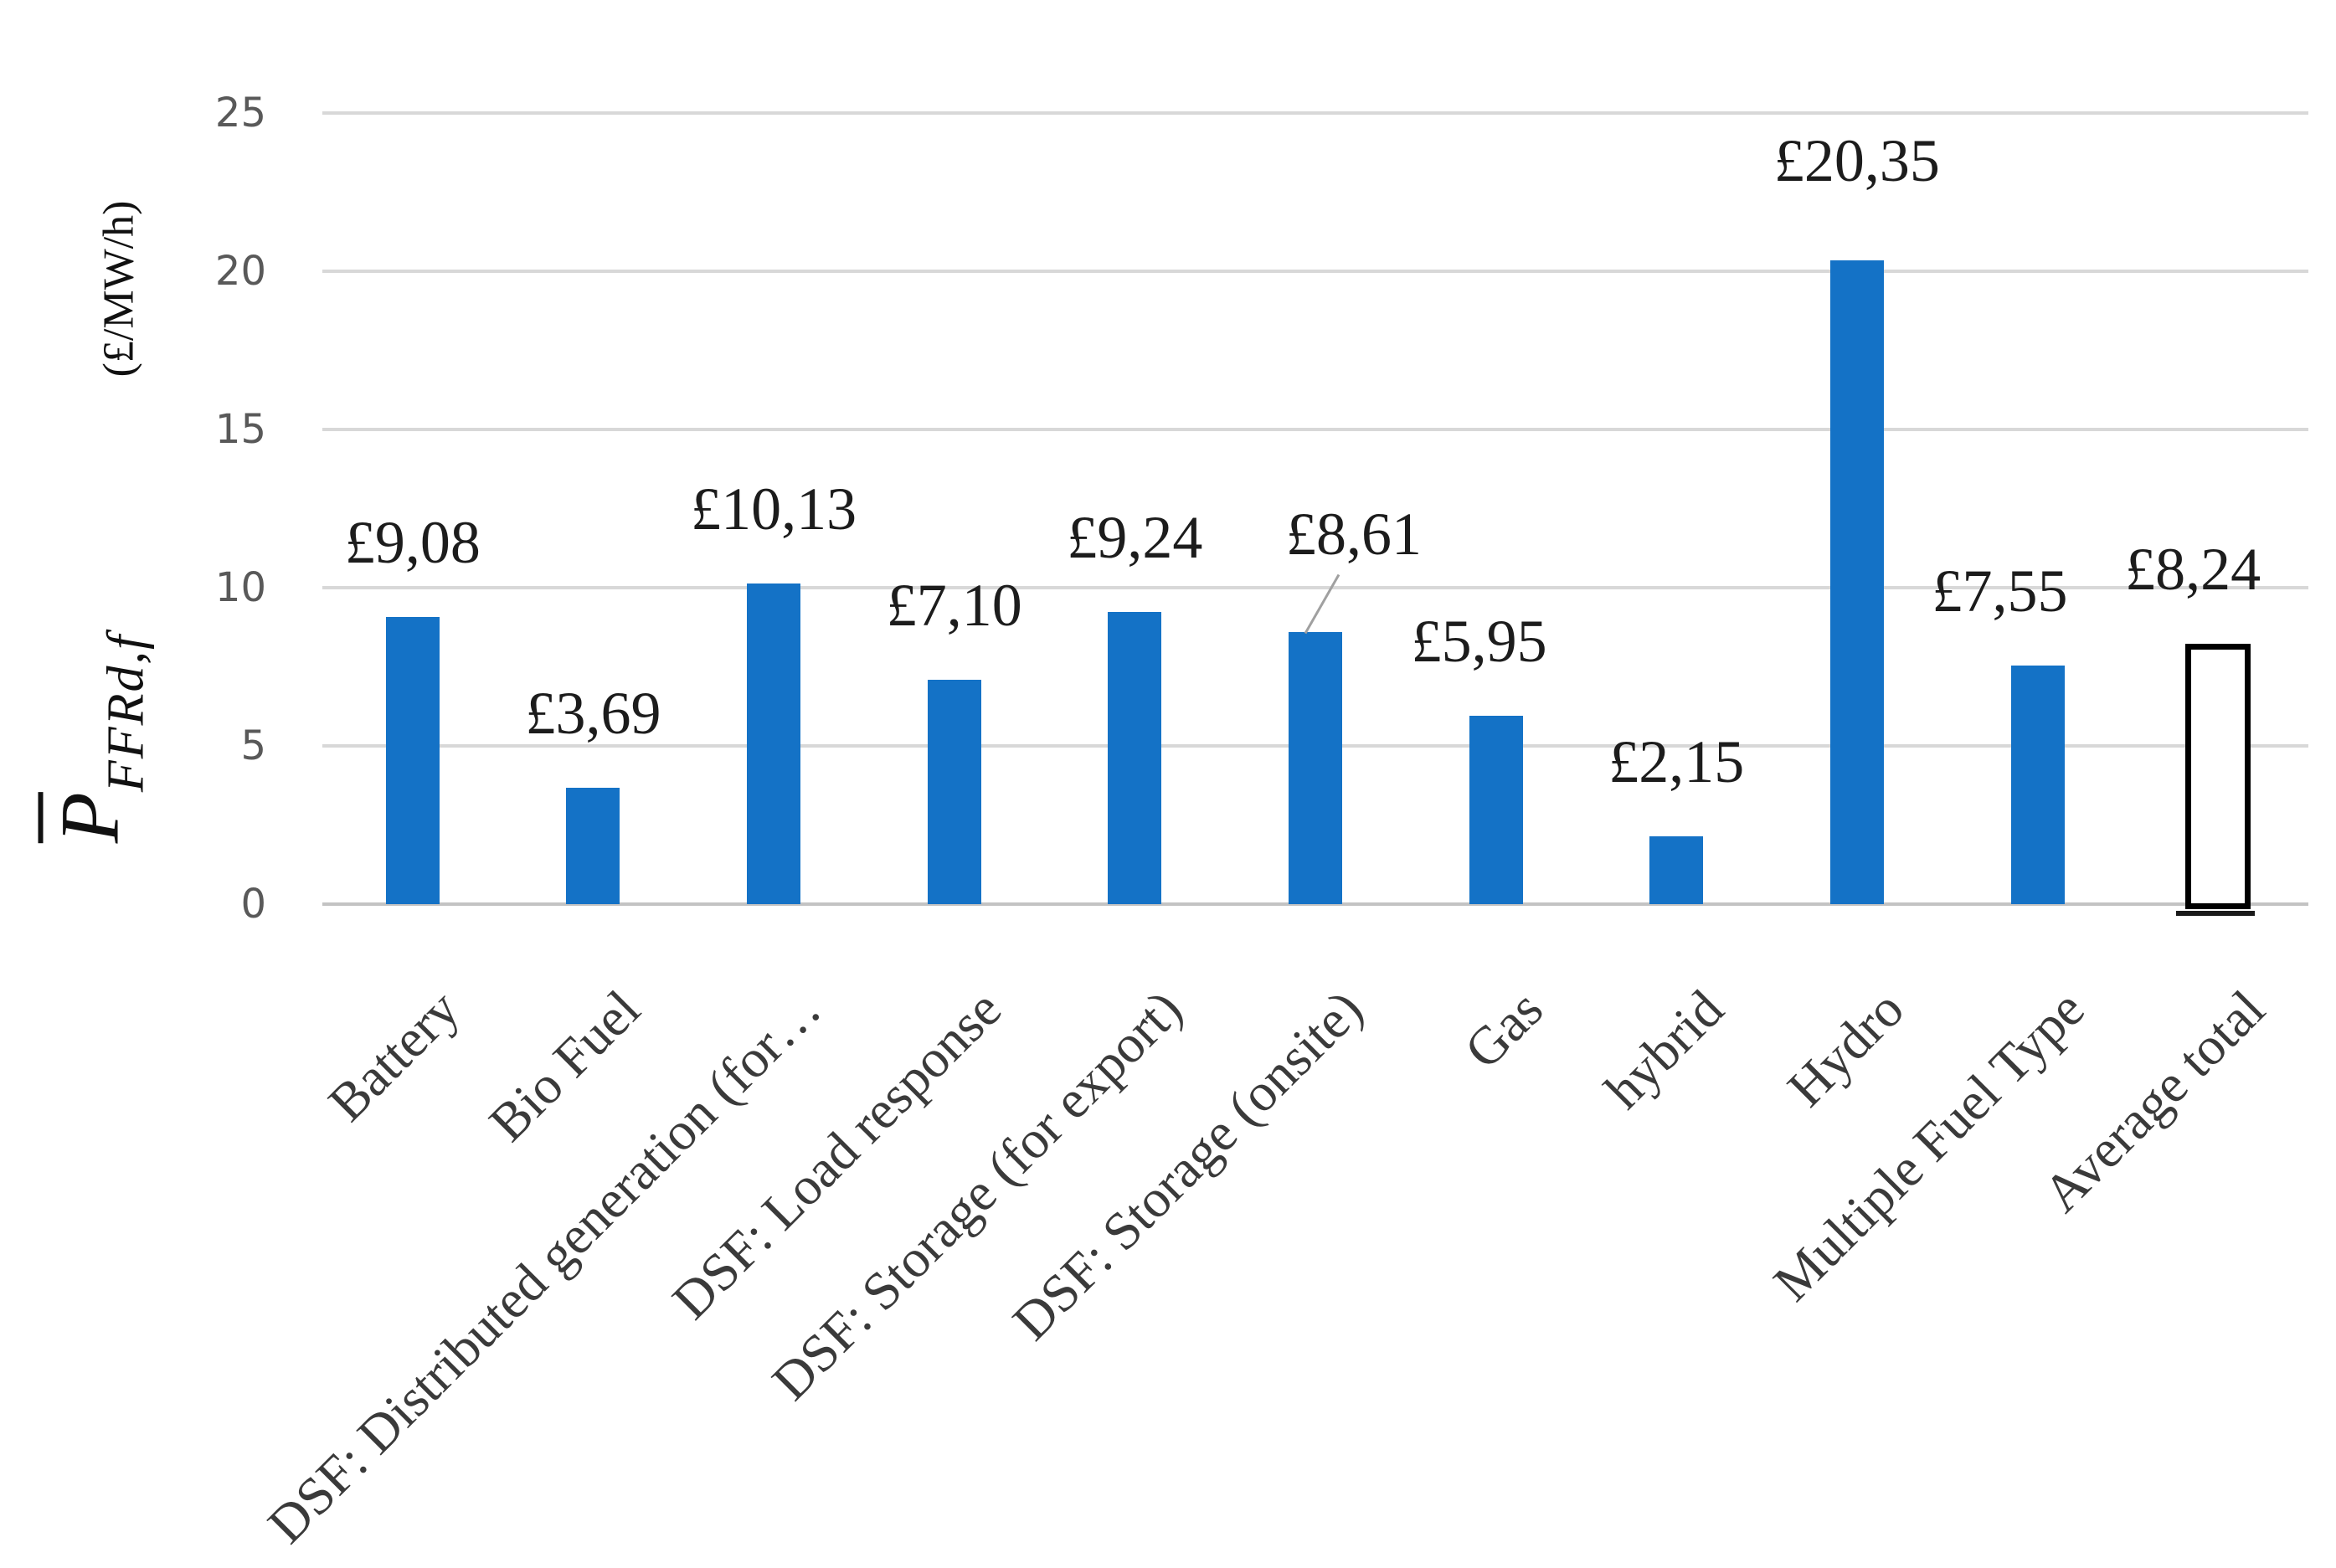 The image size is (2336, 1568). Describe the element at coordinates (1135, 537) in the screenshot. I see `bar-value-label: £9,24` at that location.